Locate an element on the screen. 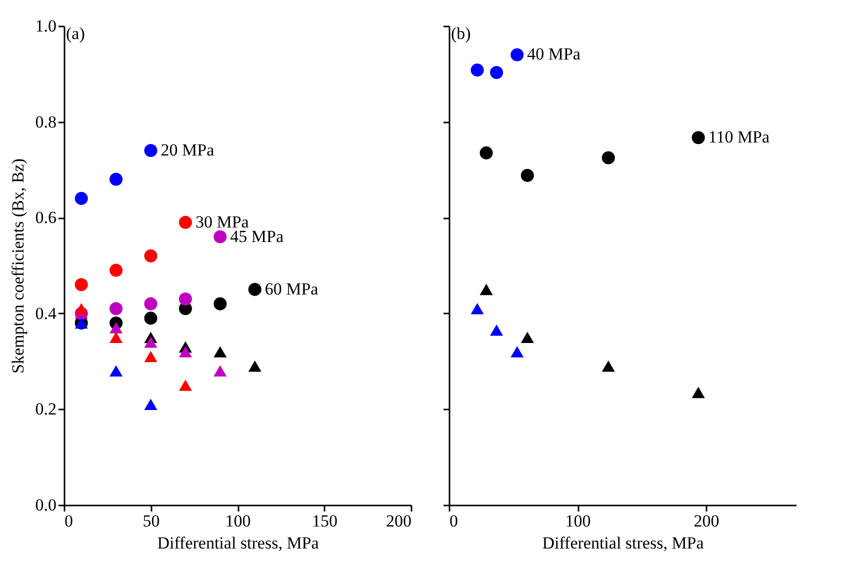 This screenshot has width=852, height=566. y-tick-label: 0.2 is located at coordinates (45, 409).